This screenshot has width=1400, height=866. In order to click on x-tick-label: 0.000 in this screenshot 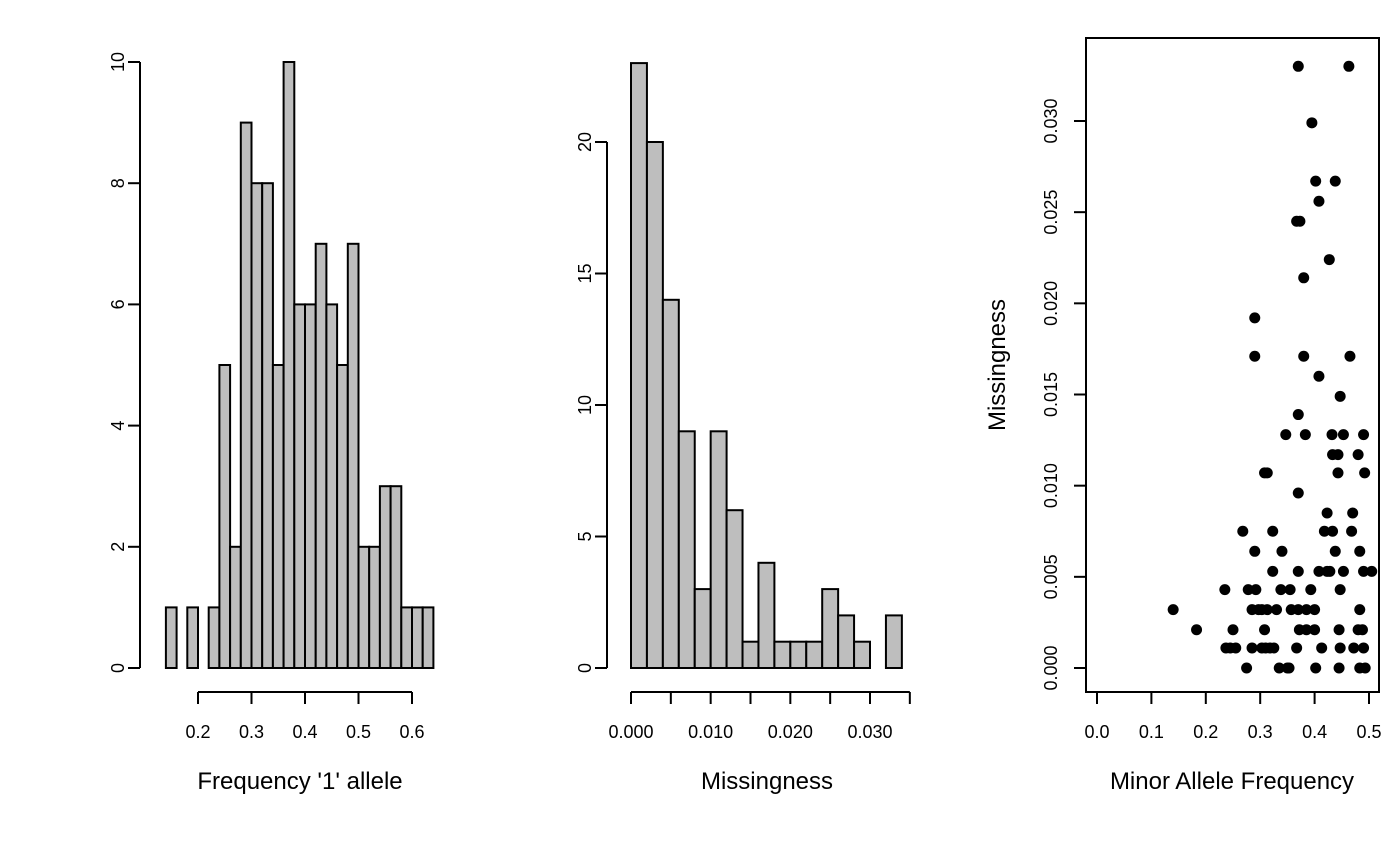, I will do `click(630, 732)`.